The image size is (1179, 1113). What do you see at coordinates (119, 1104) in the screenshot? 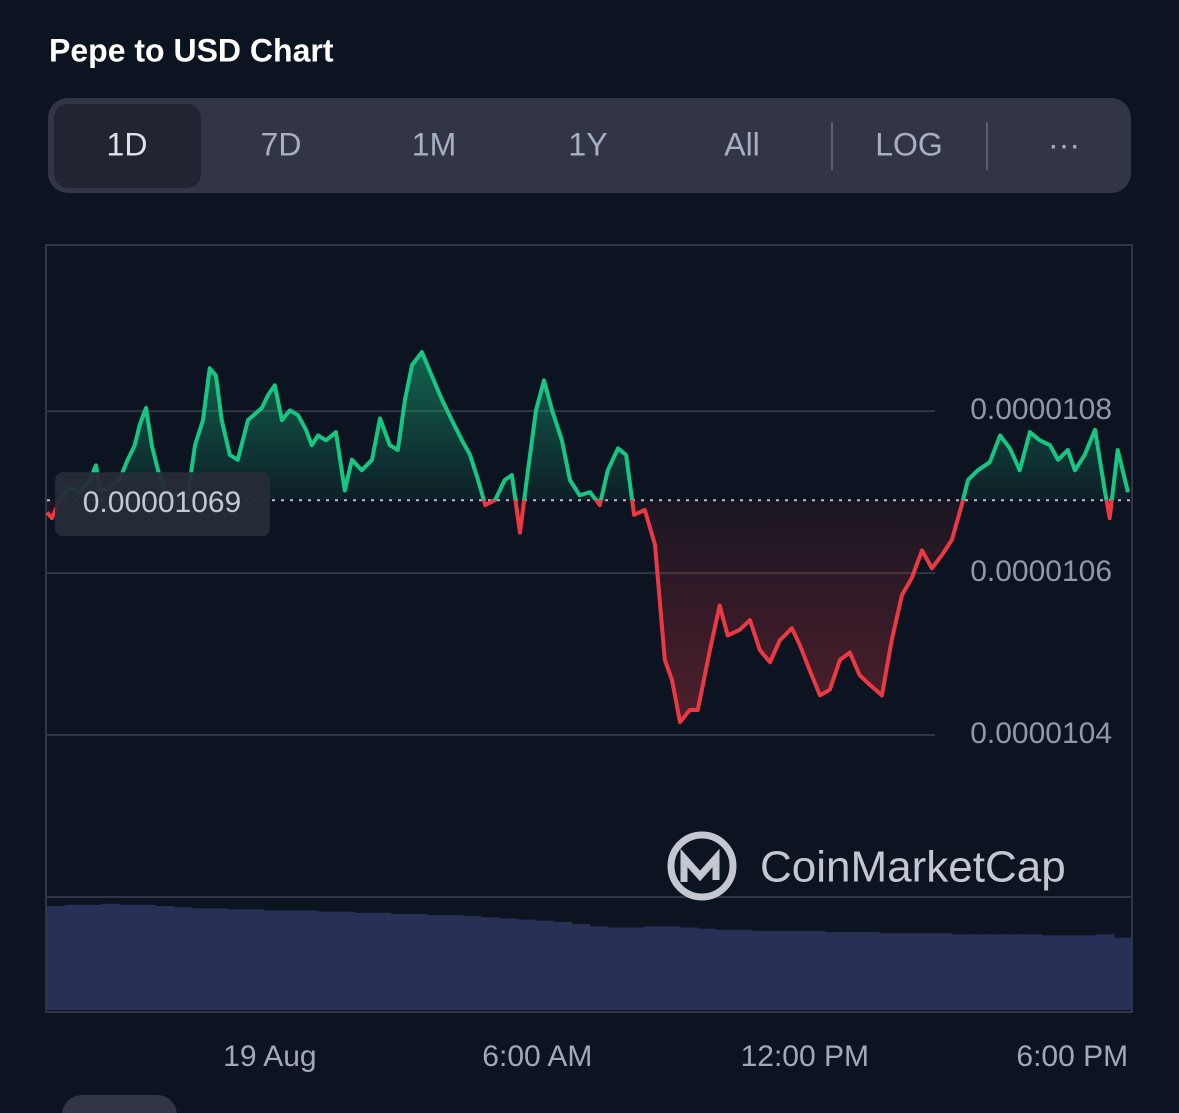
I see `bottom-pill` at bounding box center [119, 1104].